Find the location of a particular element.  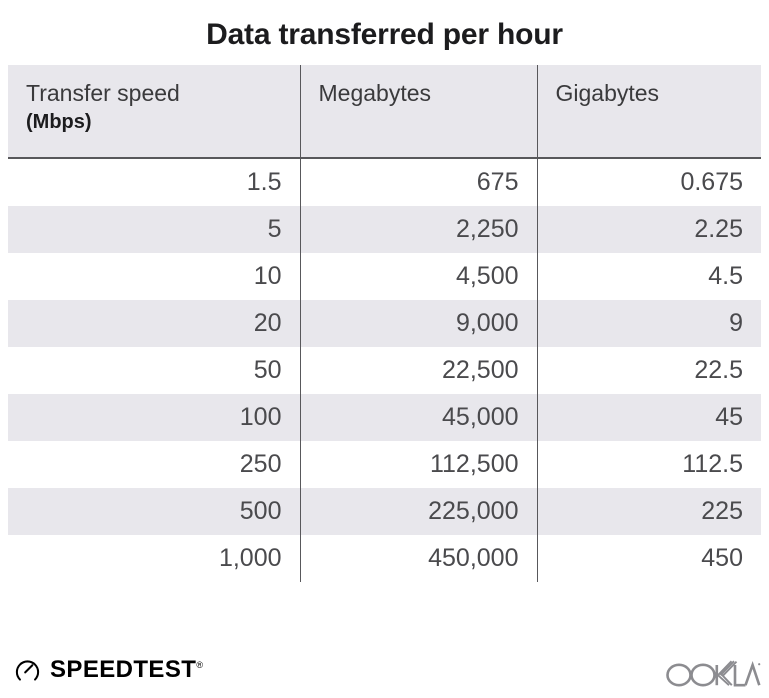

table-row: 250 112,500 112.5 is located at coordinates (384, 464).